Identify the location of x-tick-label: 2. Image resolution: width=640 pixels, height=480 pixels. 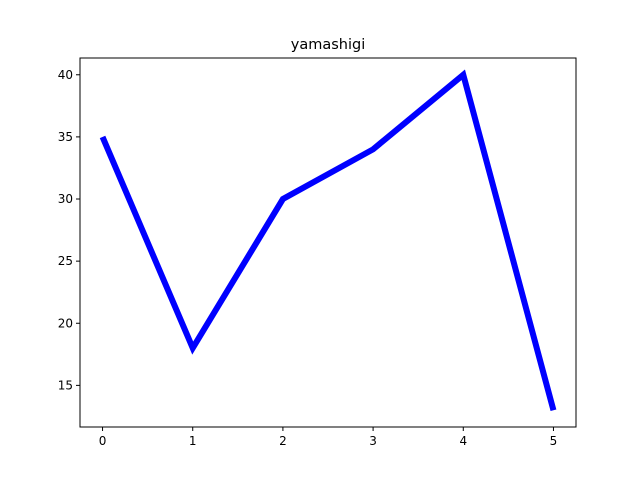
(283, 441).